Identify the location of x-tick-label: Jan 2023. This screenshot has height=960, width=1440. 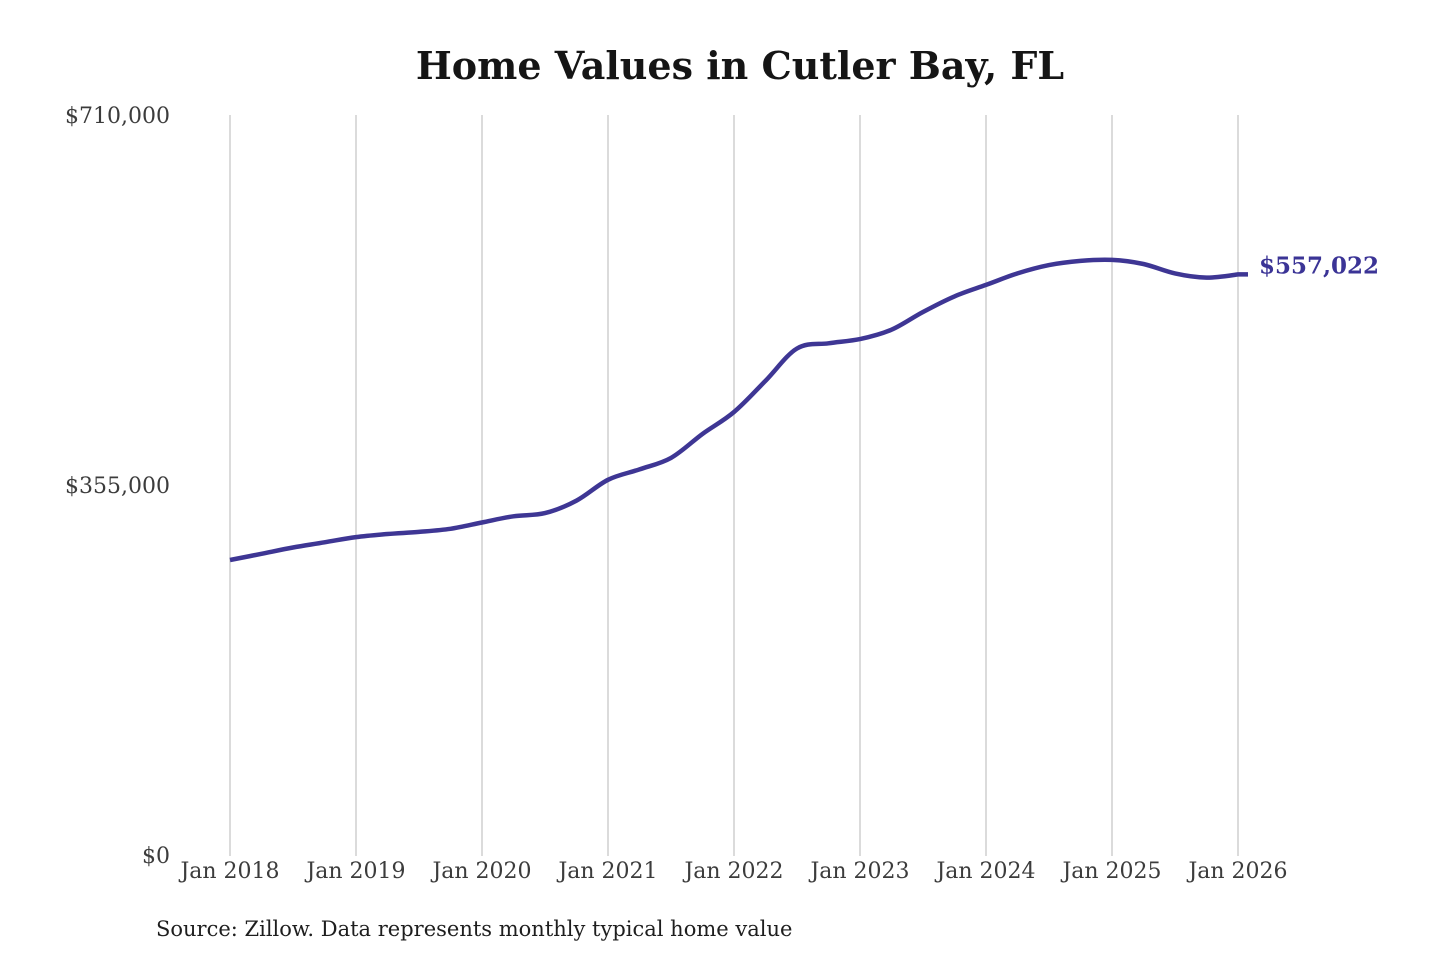
(858, 871).